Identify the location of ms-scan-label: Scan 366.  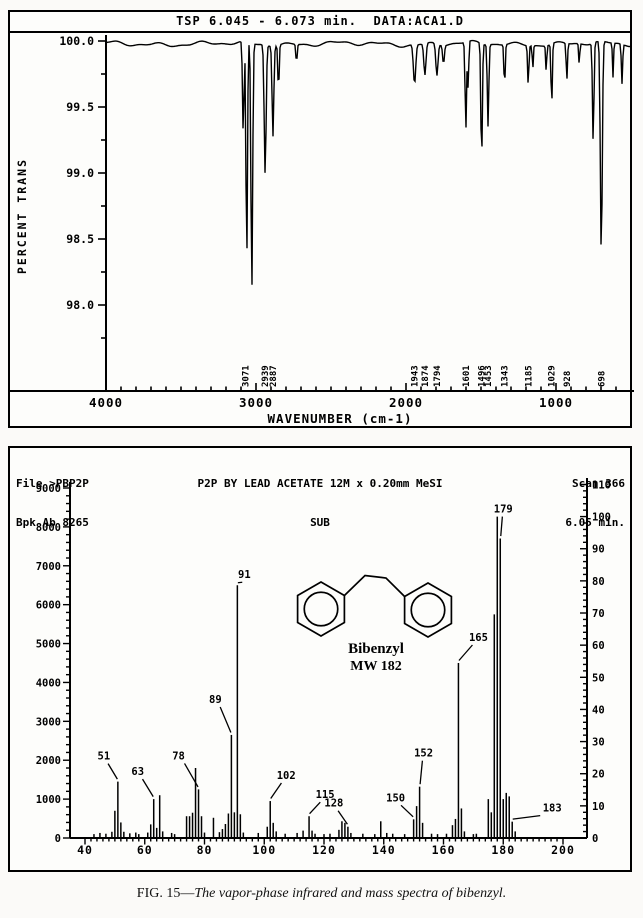
(598, 483).